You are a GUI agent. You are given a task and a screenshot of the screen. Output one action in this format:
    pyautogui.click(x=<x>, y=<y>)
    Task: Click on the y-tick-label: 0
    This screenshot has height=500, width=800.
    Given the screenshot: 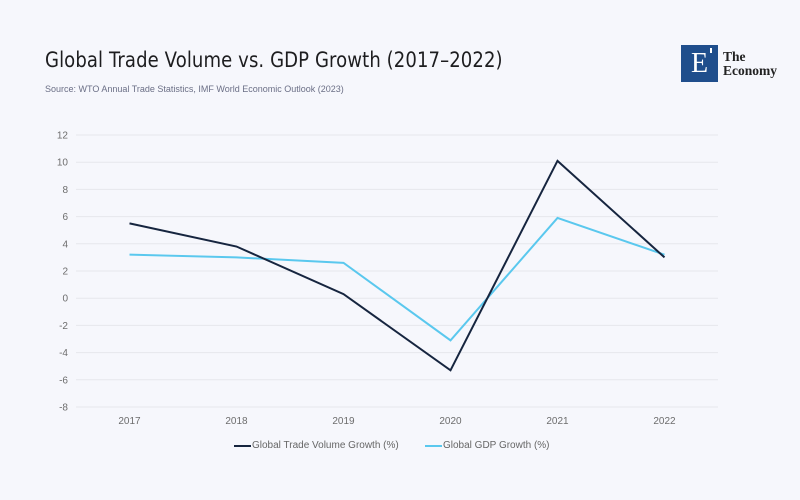 What is the action you would take?
    pyautogui.click(x=65, y=299)
    